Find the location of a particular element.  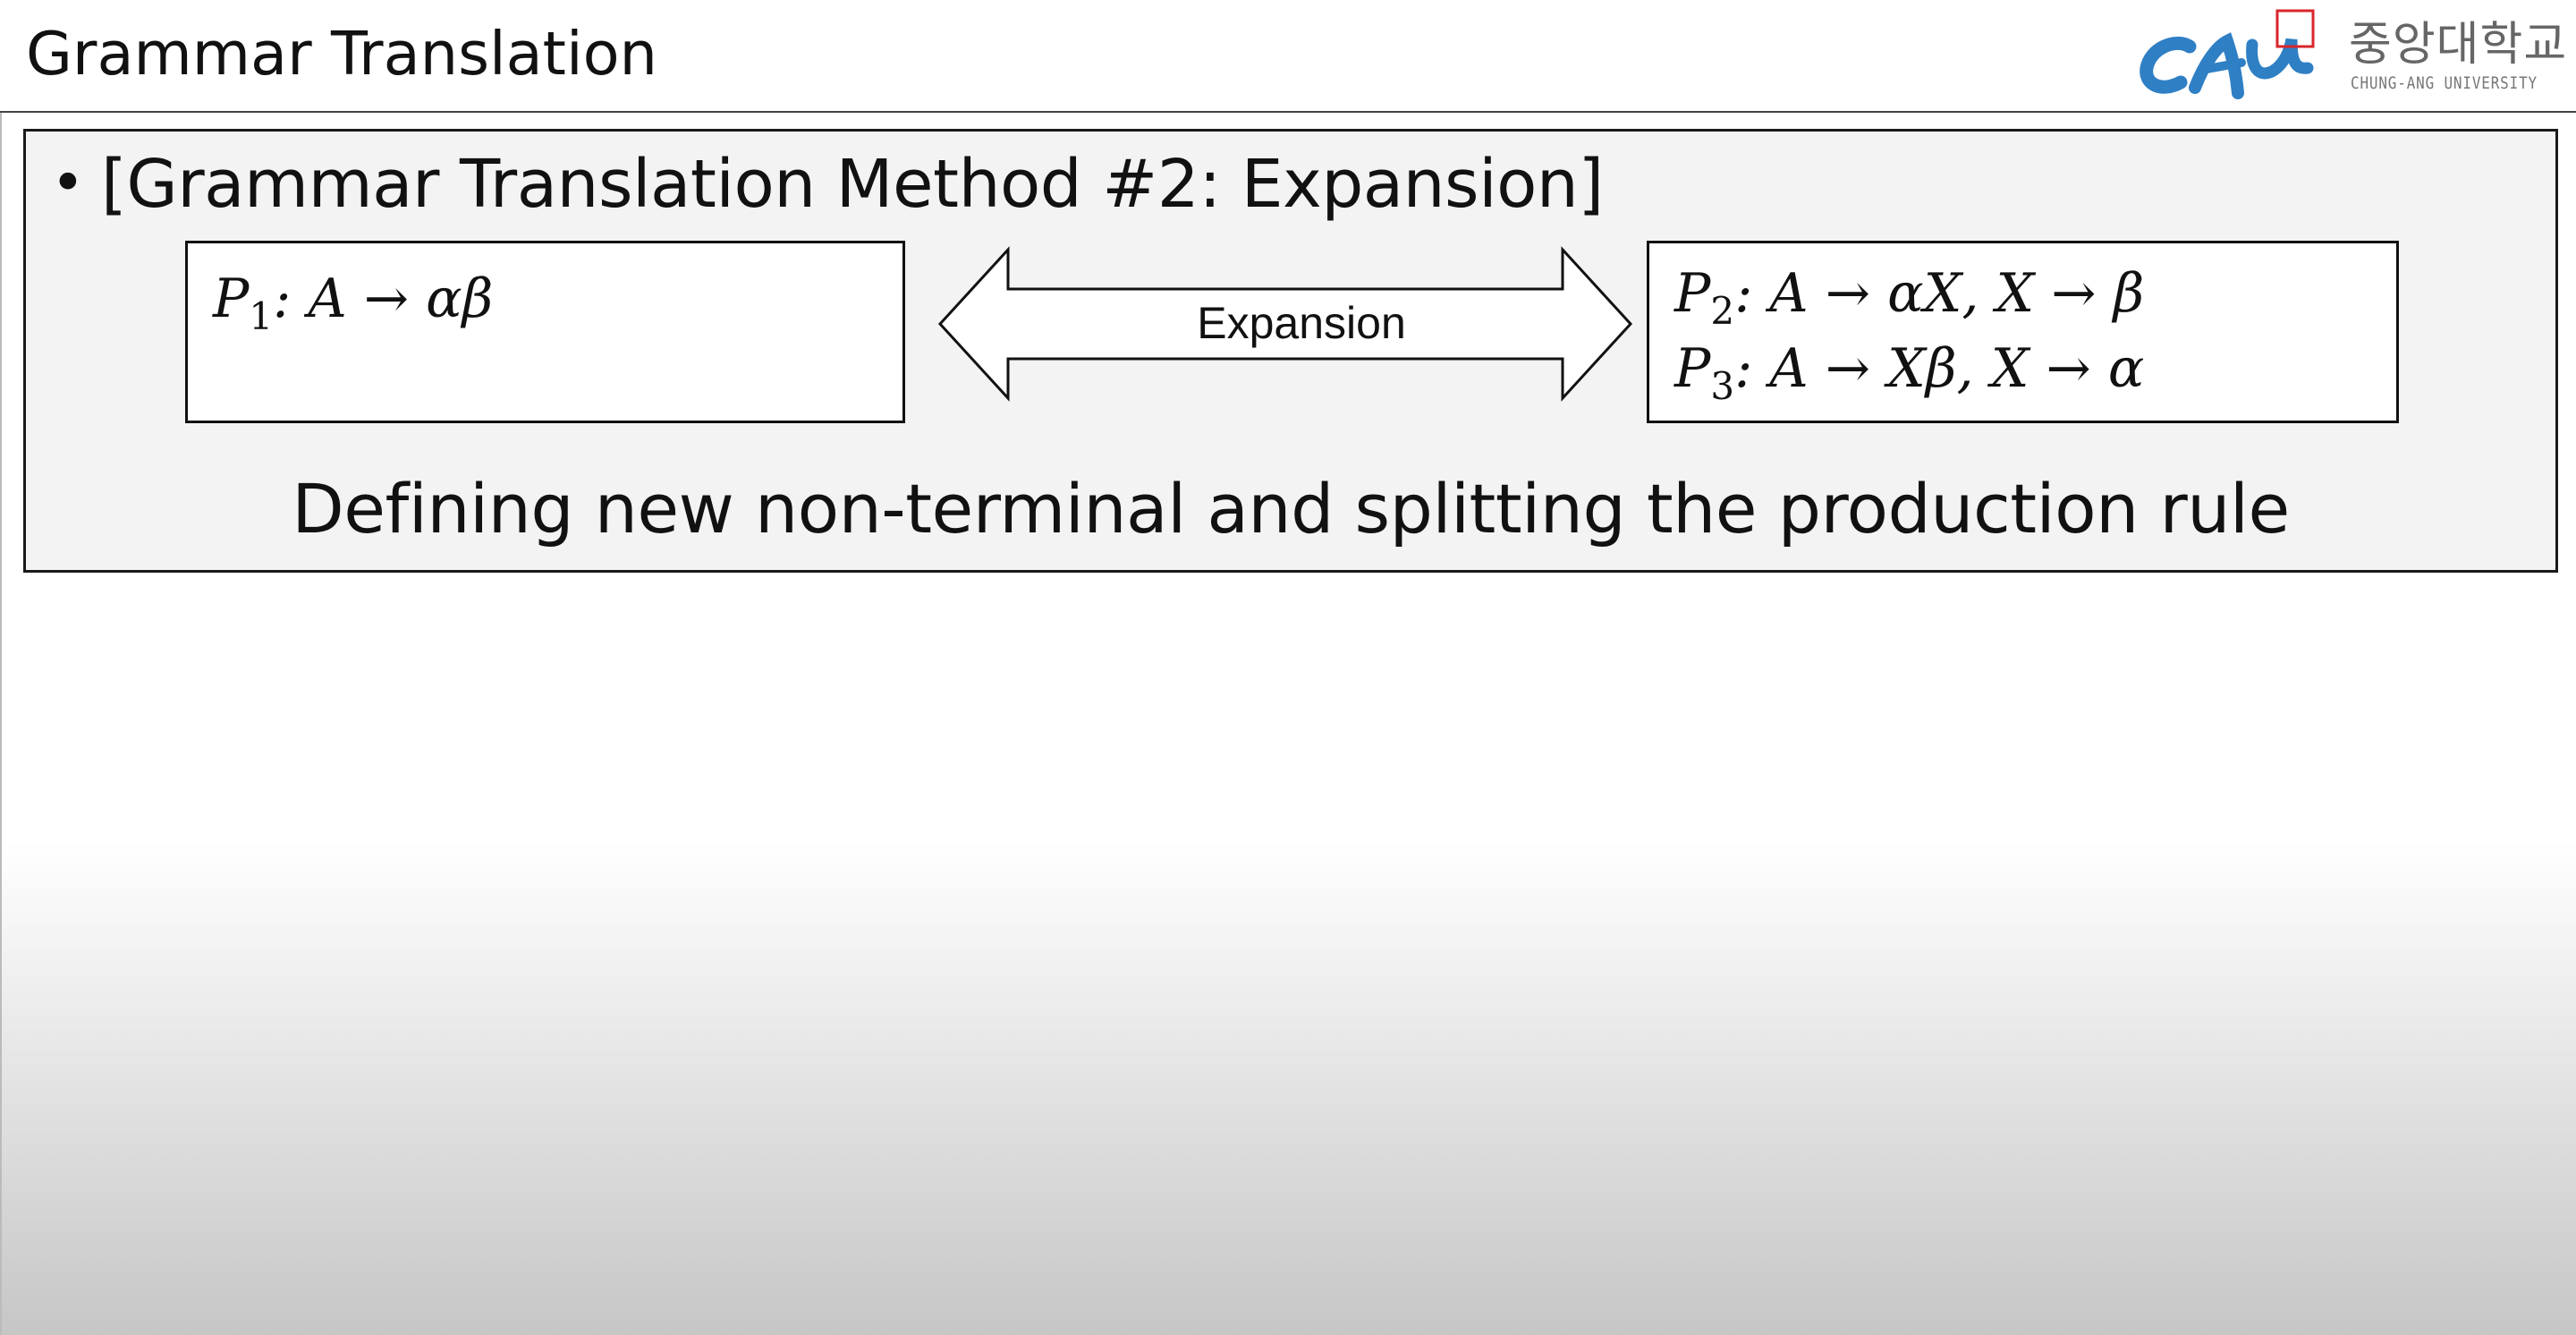

logo-english-name: CHUNG-ANG UNIVERSITY is located at coordinates (2444, 83).